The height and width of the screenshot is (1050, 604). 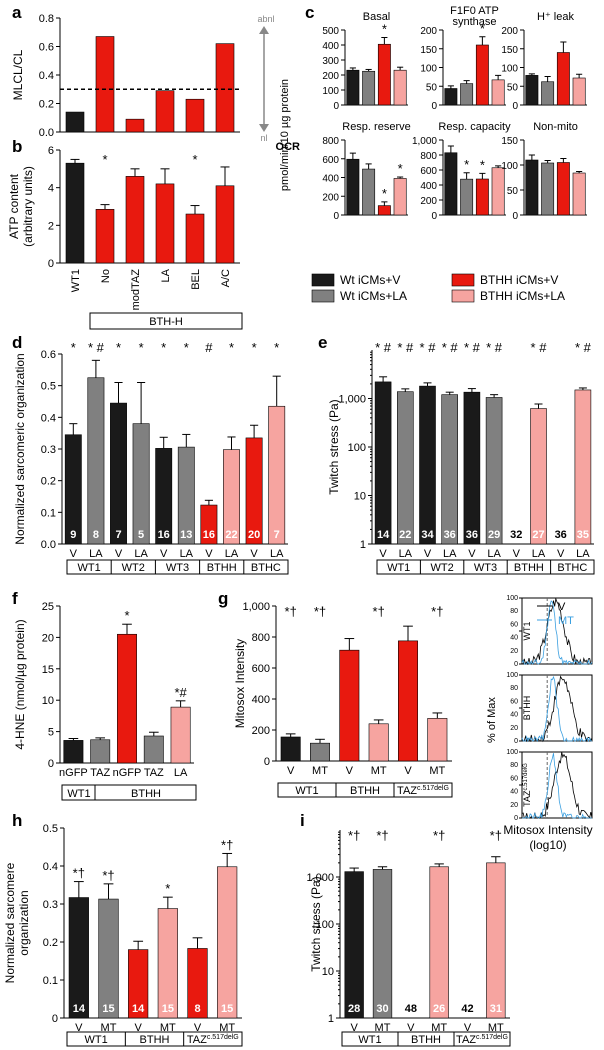 I want to click on group-label-e: WT1, so click(x=398, y=568).